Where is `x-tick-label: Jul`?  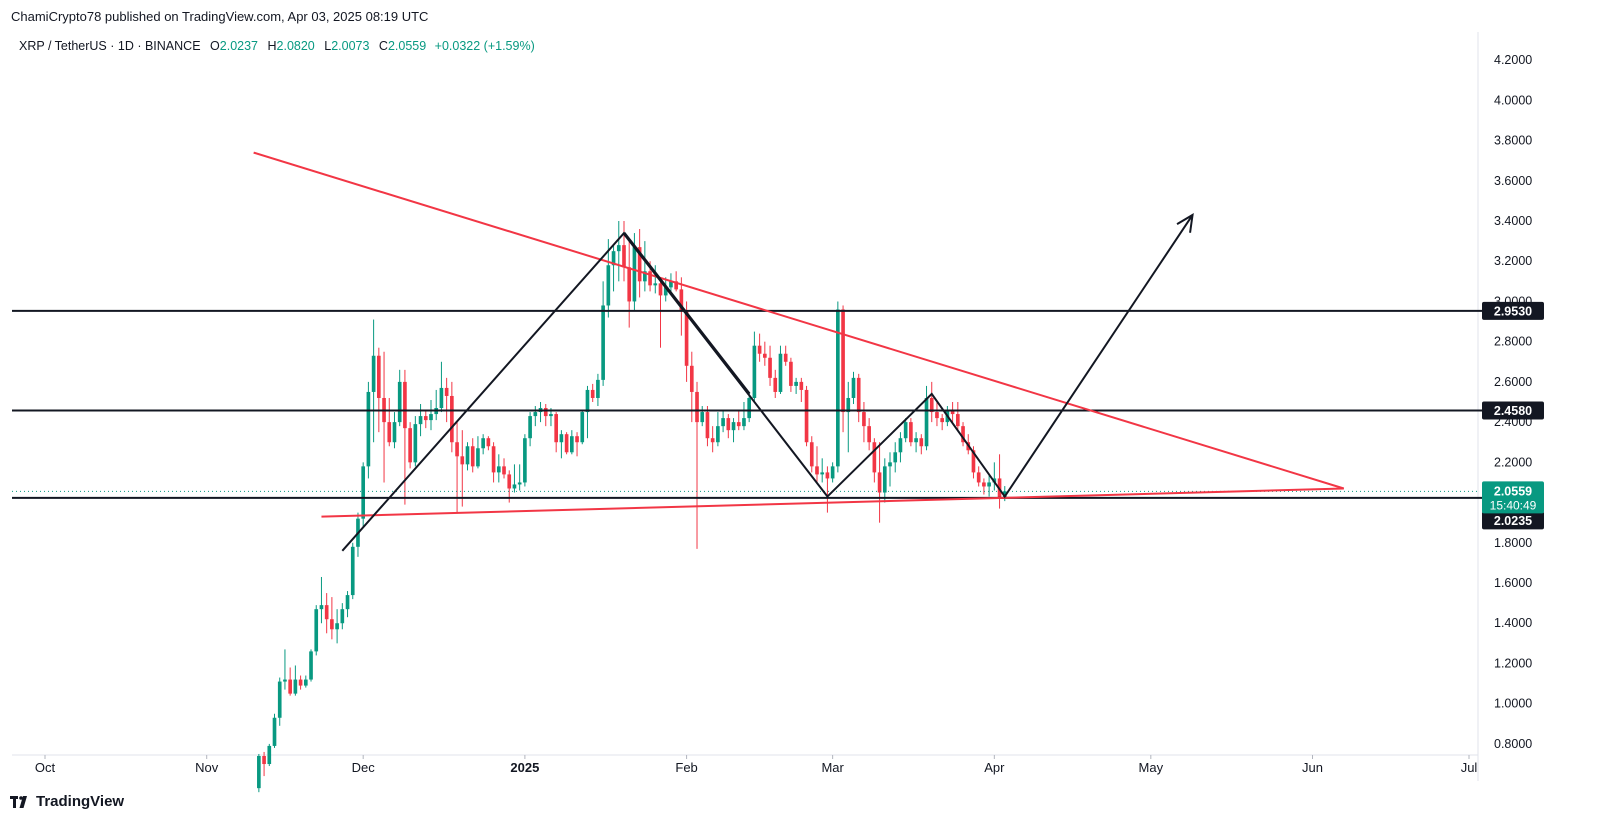 x-tick-label: Jul is located at coordinates (1469, 767).